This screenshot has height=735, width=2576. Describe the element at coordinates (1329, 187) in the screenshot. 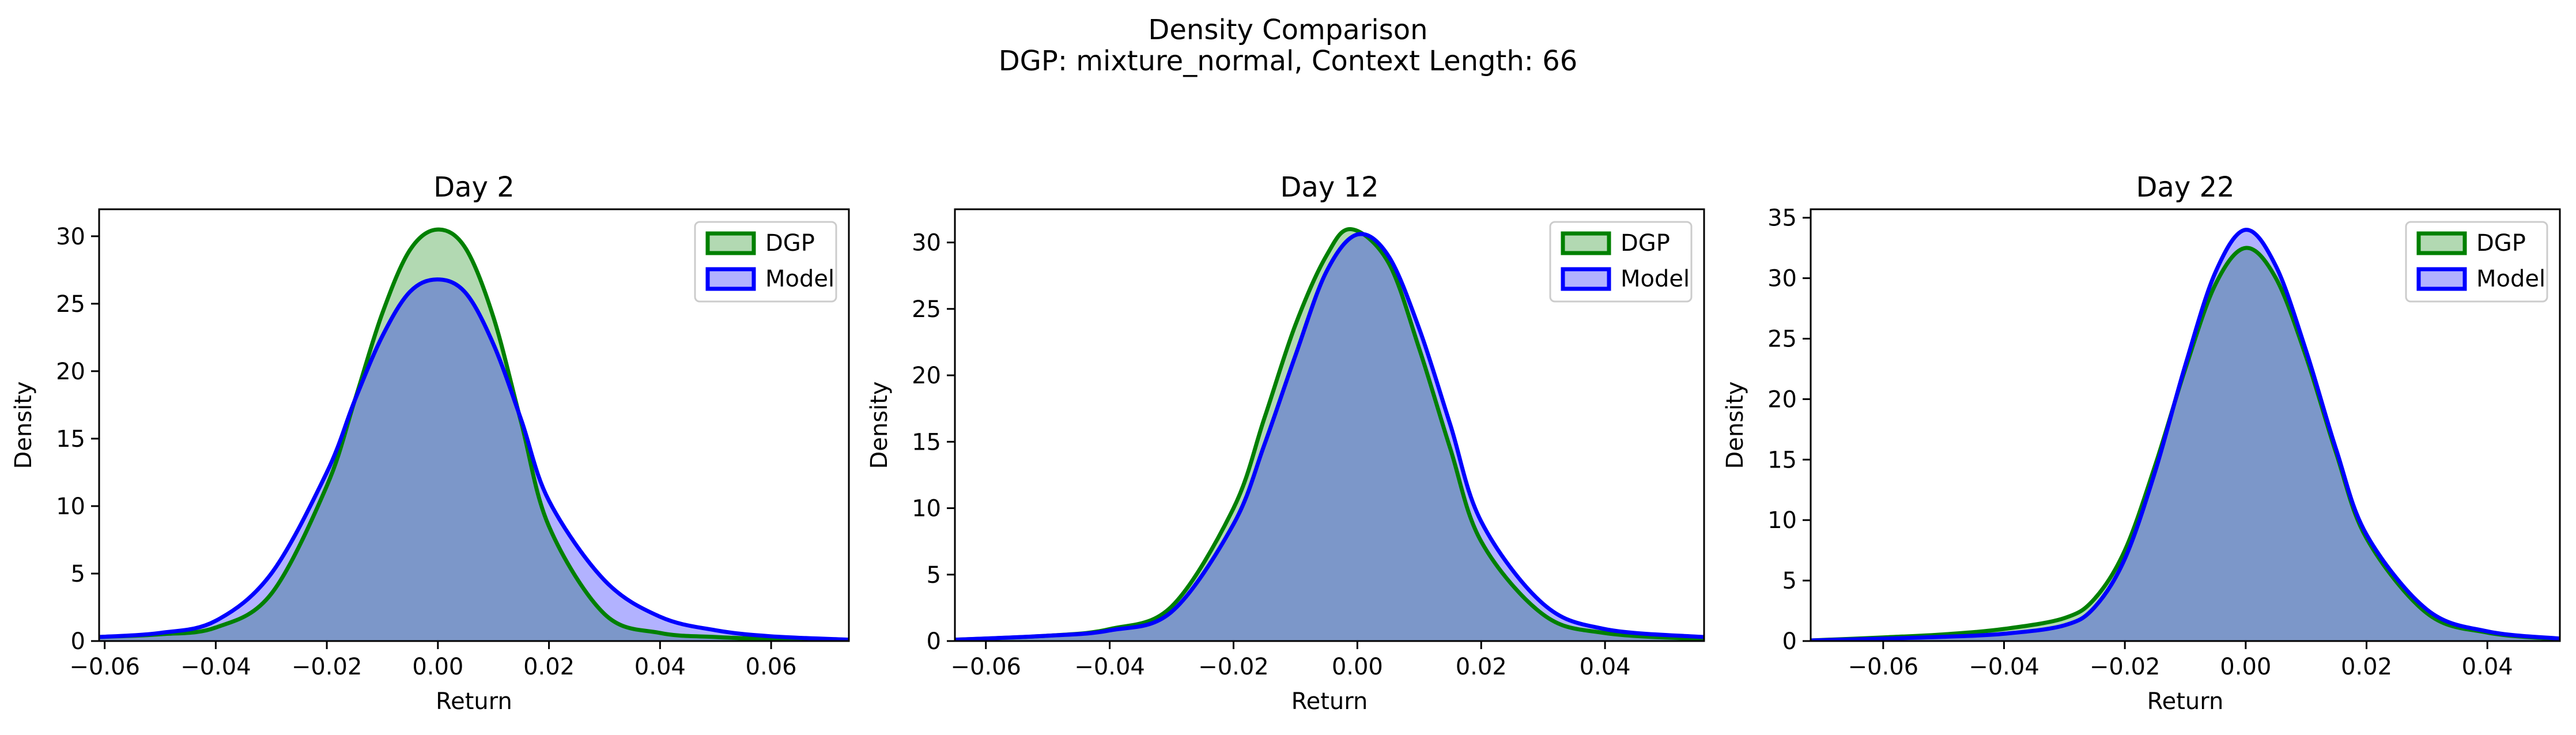

I see `subplot-title: Day 12` at that location.